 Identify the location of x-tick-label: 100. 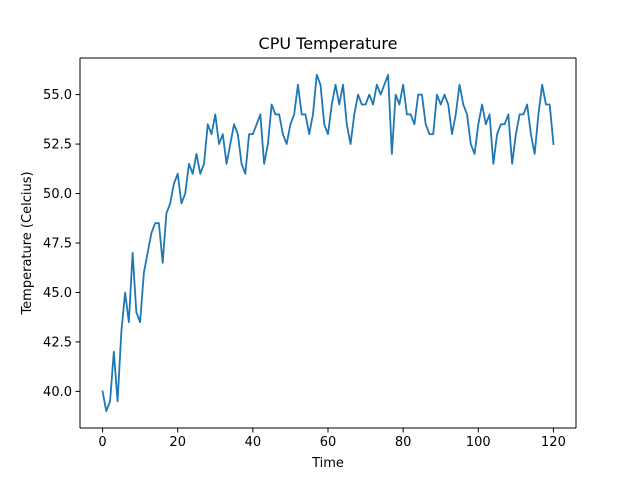
(478, 442).